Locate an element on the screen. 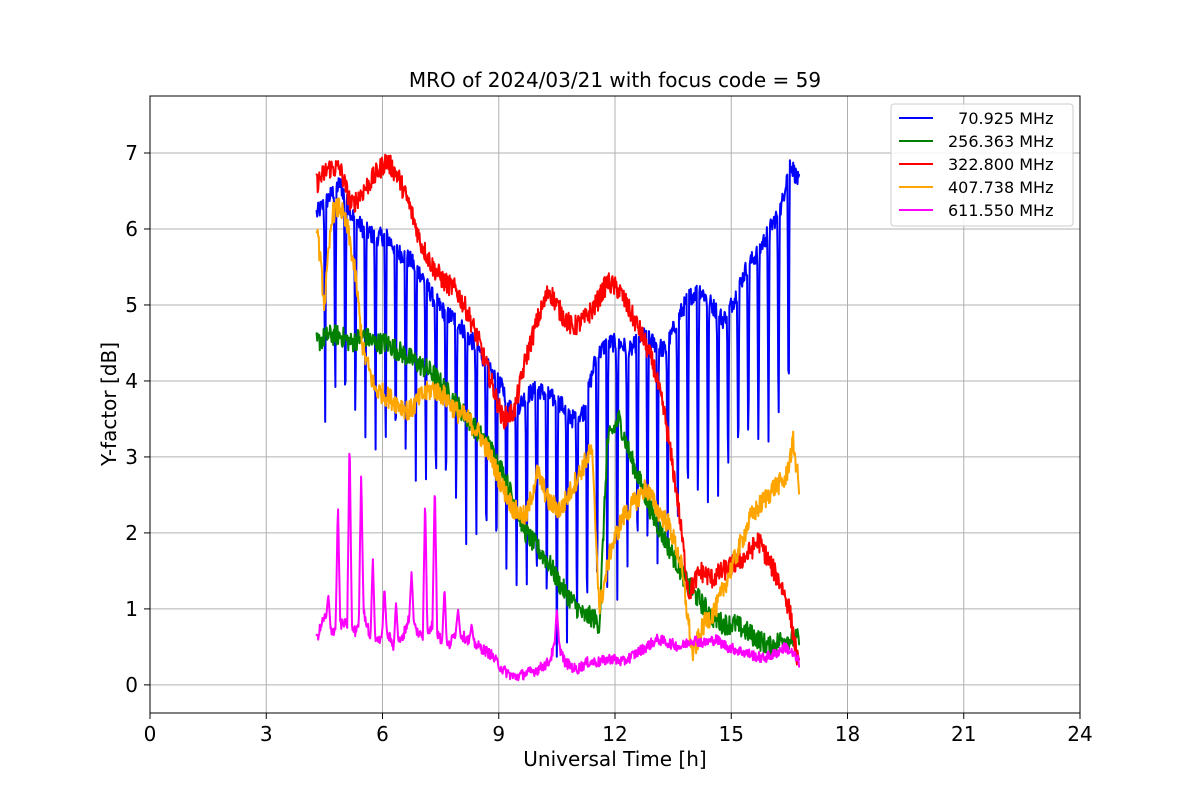  y-axis-label: Y-factor [dB] is located at coordinates (109, 404).